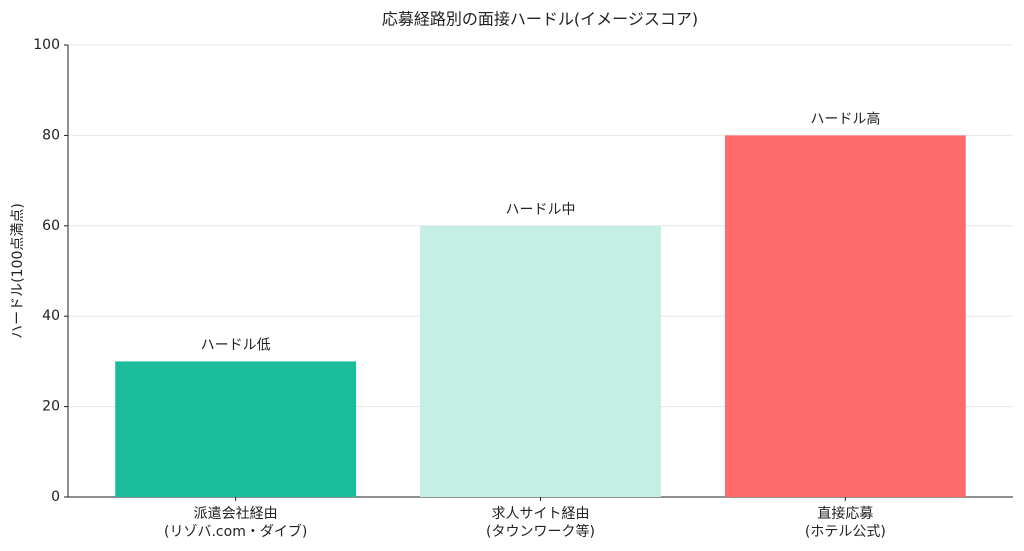  Describe the element at coordinates (540, 523) in the screenshot. I see `x-tick-label: 求人サイト経由 (タウンワーク等)` at that location.